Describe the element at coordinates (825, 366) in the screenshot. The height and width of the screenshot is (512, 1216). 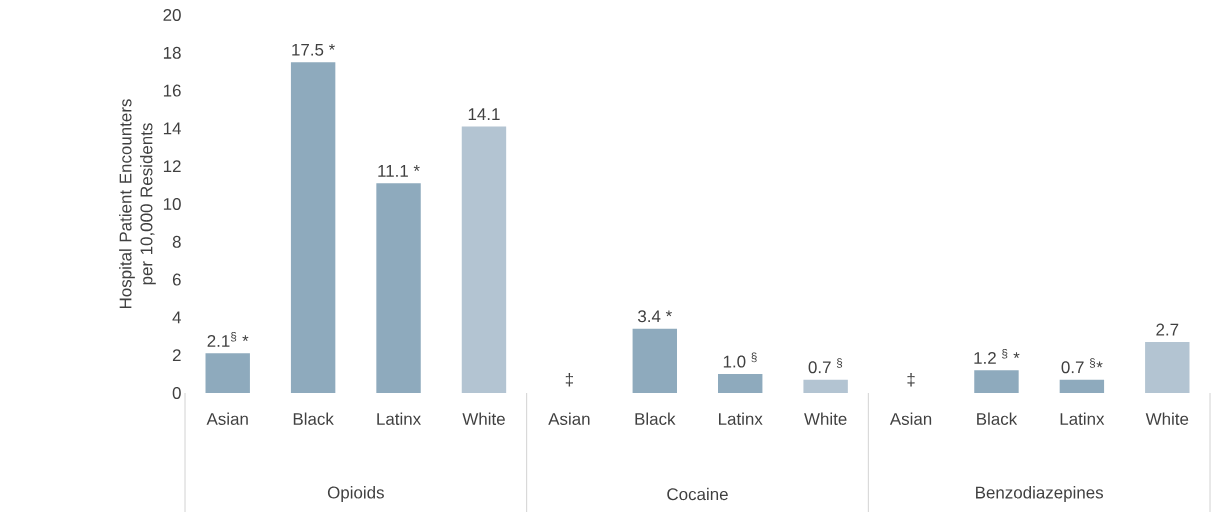
I see `data-label: 0.7 $^{§}$` at that location.